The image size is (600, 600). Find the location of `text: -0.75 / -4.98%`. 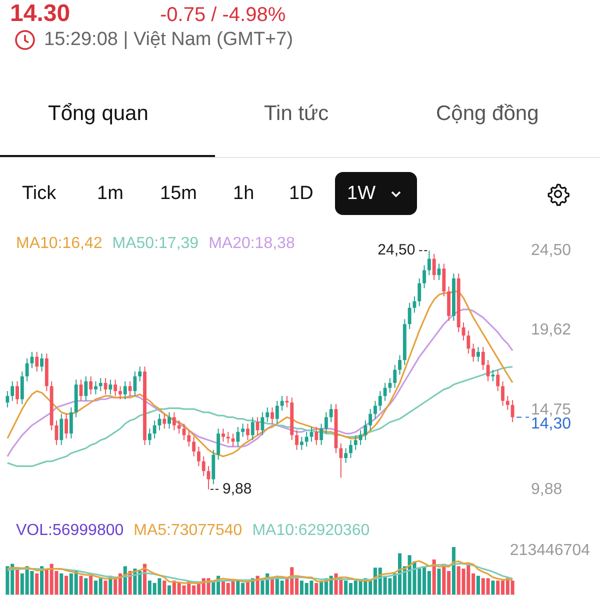

text: -0.75 / -4.98% is located at coordinates (223, 15).